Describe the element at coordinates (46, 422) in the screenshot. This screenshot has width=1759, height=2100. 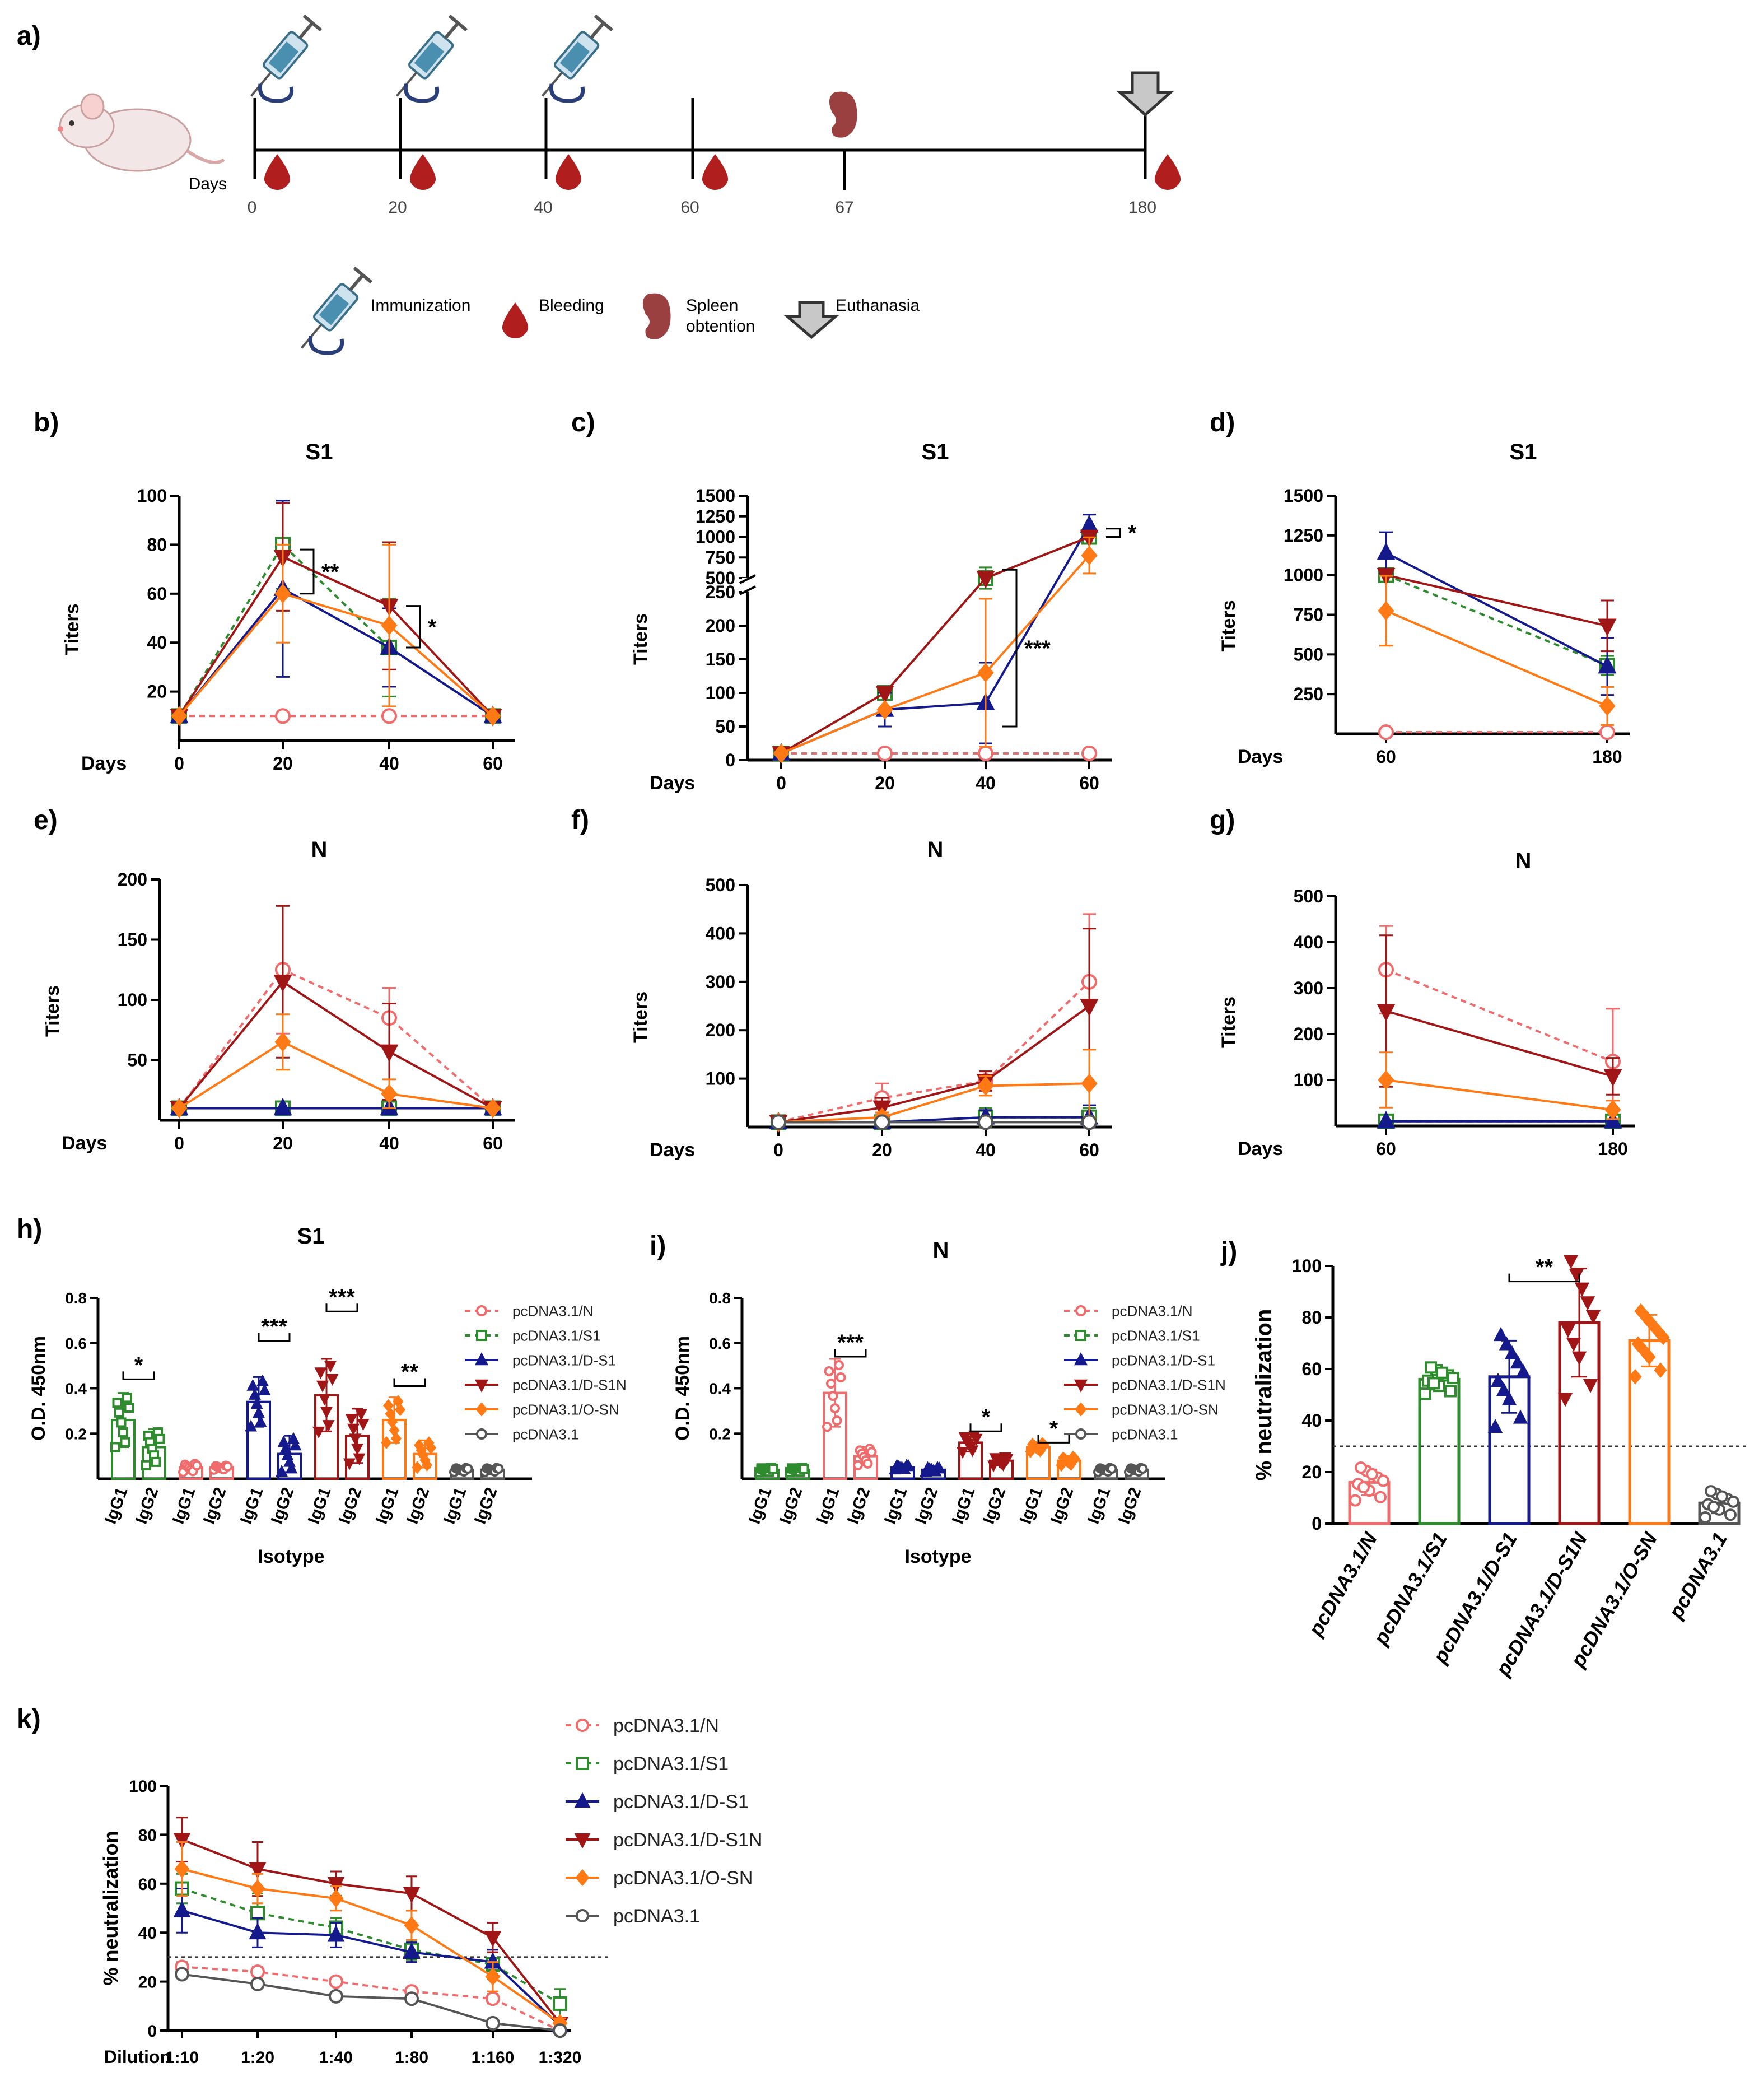
I see `panel-label: b)` at that location.